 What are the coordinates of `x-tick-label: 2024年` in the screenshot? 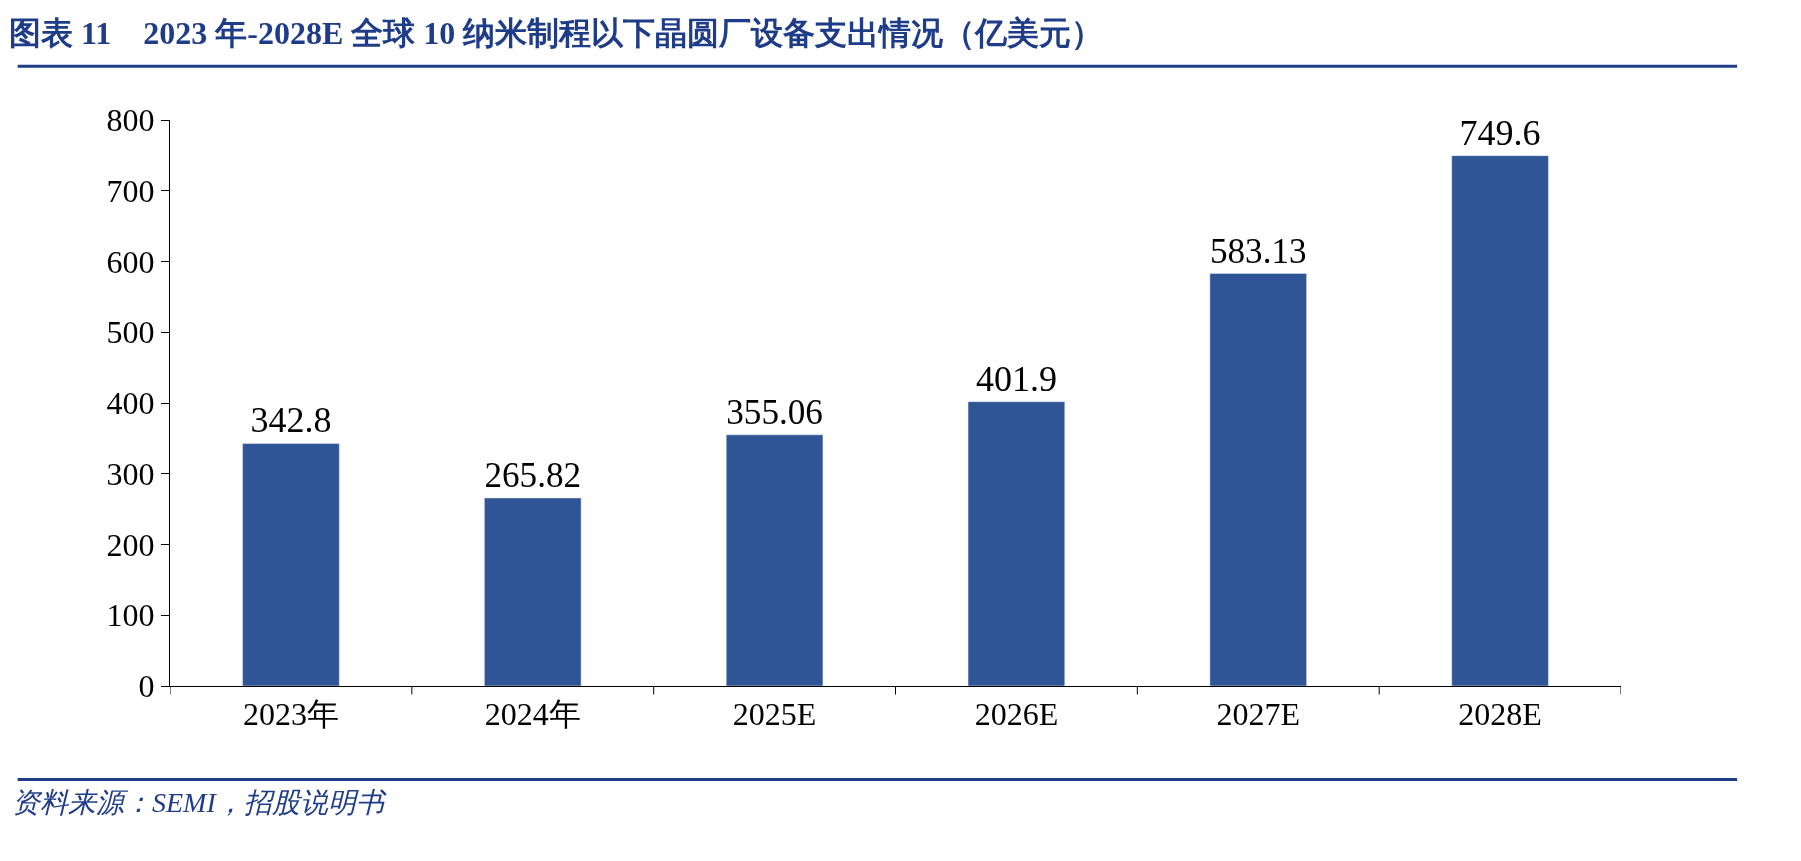 It's located at (532, 714).